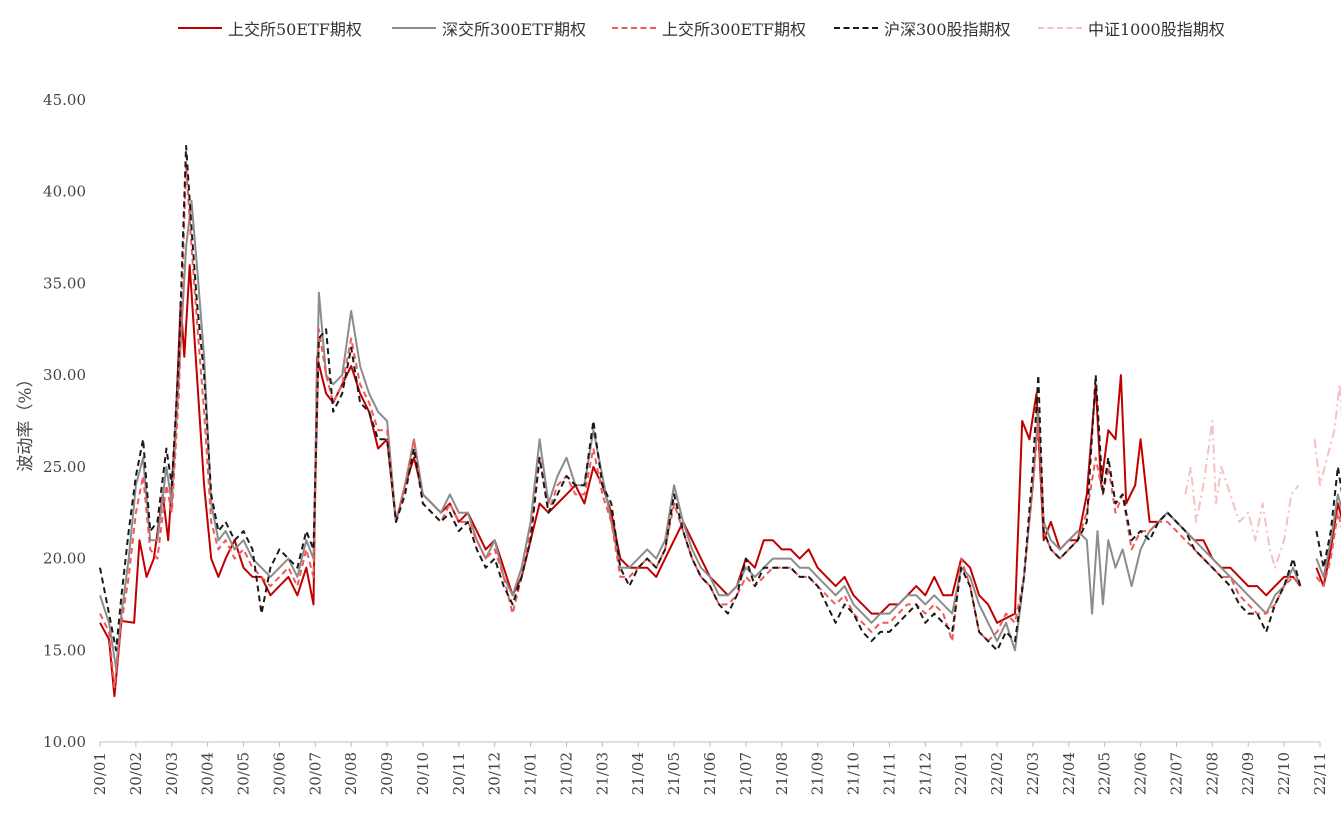 Image resolution: width=1341 pixels, height=816 pixels. I want to click on x-tick-label: 22/01, so click(961, 773).